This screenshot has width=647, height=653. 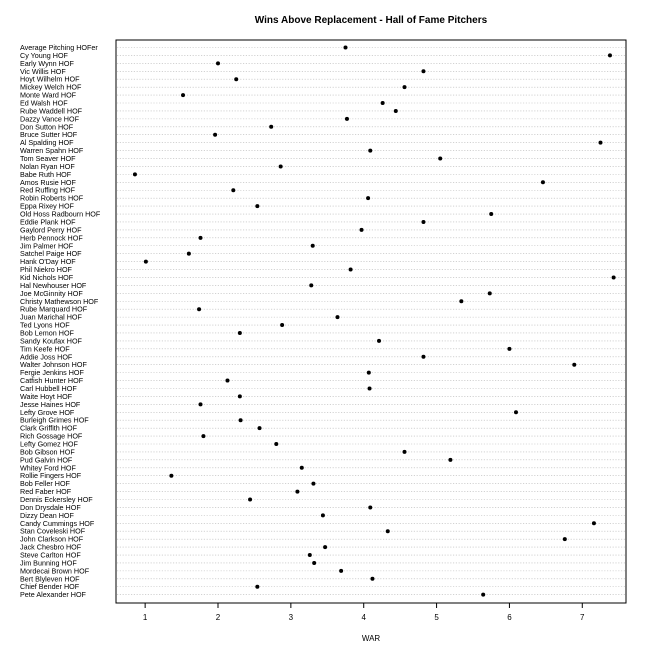 What do you see at coordinates (44, 55) in the screenshot?
I see `category-label: Cy Young HOF` at bounding box center [44, 55].